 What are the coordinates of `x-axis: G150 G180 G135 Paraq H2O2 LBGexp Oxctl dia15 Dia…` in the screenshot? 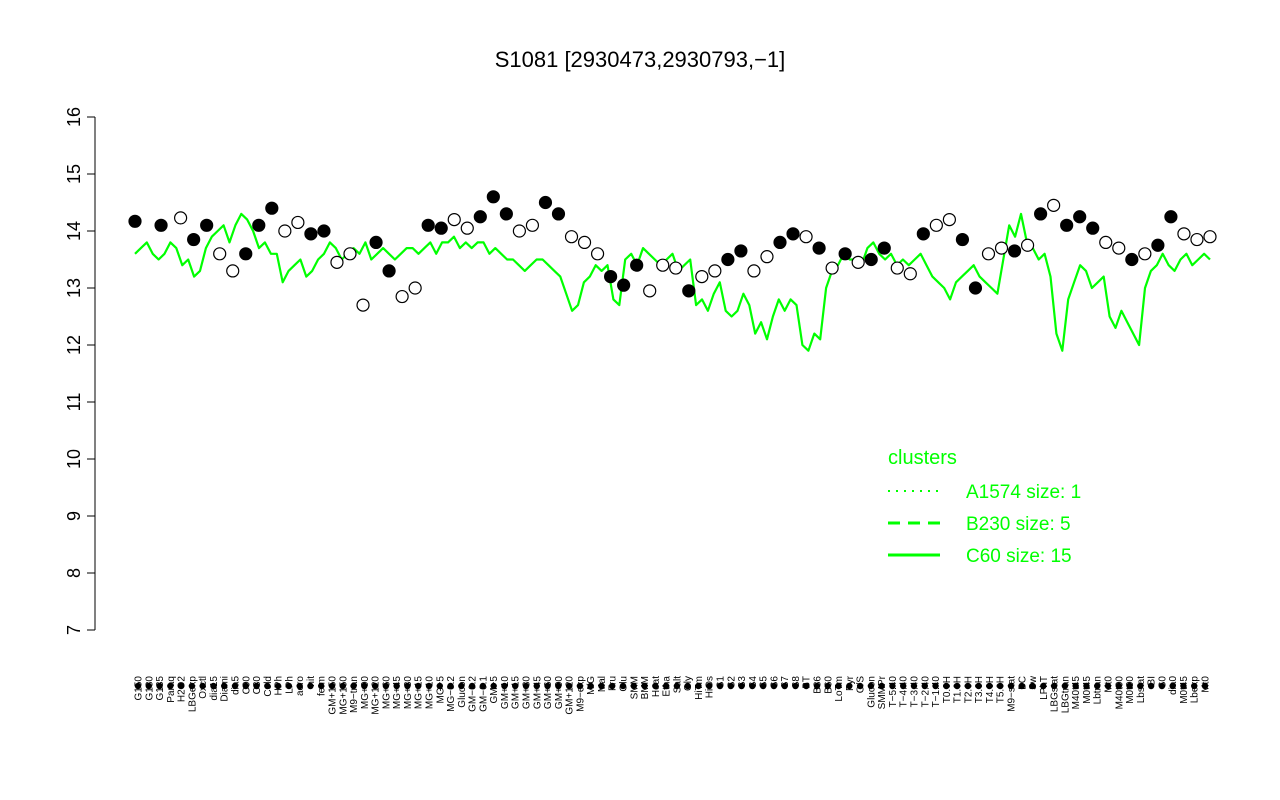 It's located at (673, 694).